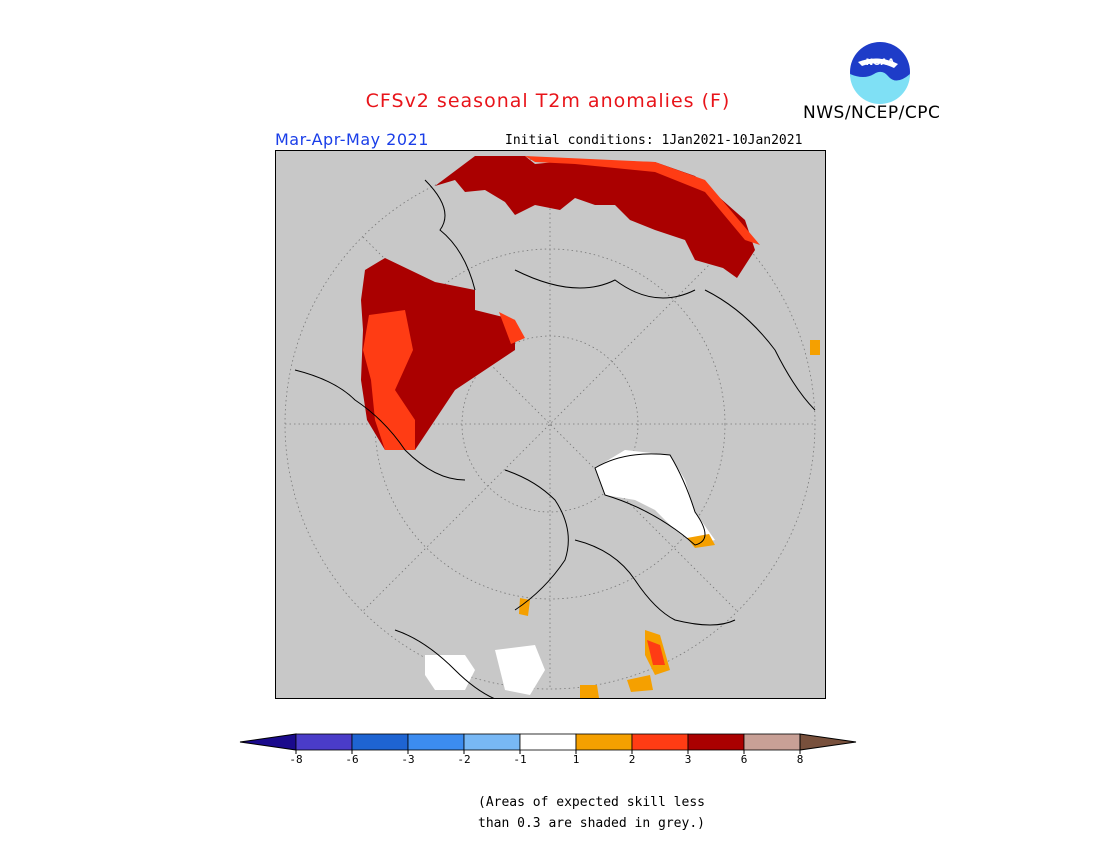 This screenshot has height=850, width=1100. Describe the element at coordinates (654, 140) in the screenshot. I see `initial-conditions-label: Initial conditions: 1Jan2021-10Jan2021` at that location.